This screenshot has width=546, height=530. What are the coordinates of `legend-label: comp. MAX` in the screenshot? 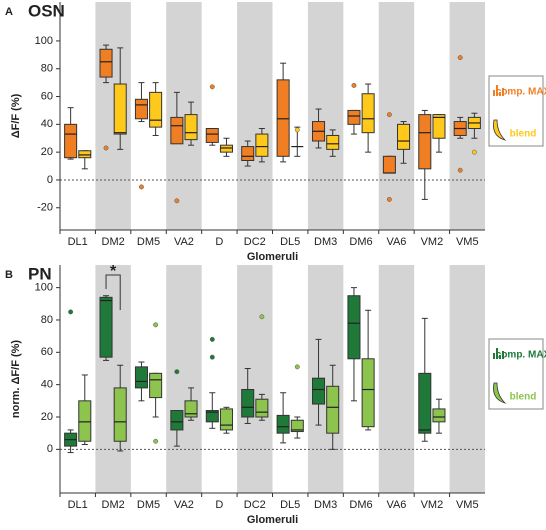 It's located at (521, 355).